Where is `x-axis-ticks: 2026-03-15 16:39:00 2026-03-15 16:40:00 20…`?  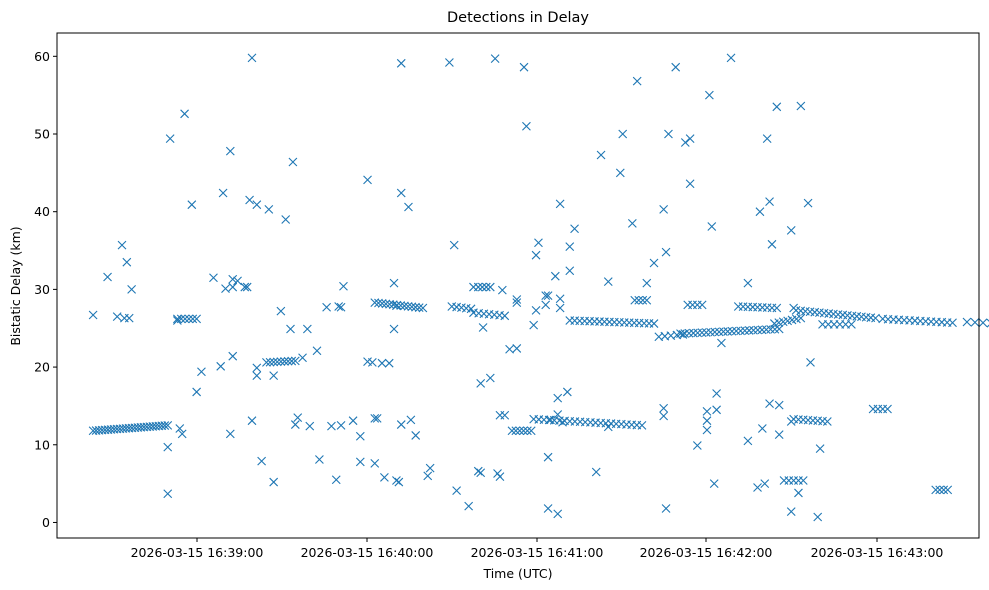
x-axis-ticks: 2026-03-15 16:39:00 2026-03-15 16:40:00 20… is located at coordinates (537, 549).